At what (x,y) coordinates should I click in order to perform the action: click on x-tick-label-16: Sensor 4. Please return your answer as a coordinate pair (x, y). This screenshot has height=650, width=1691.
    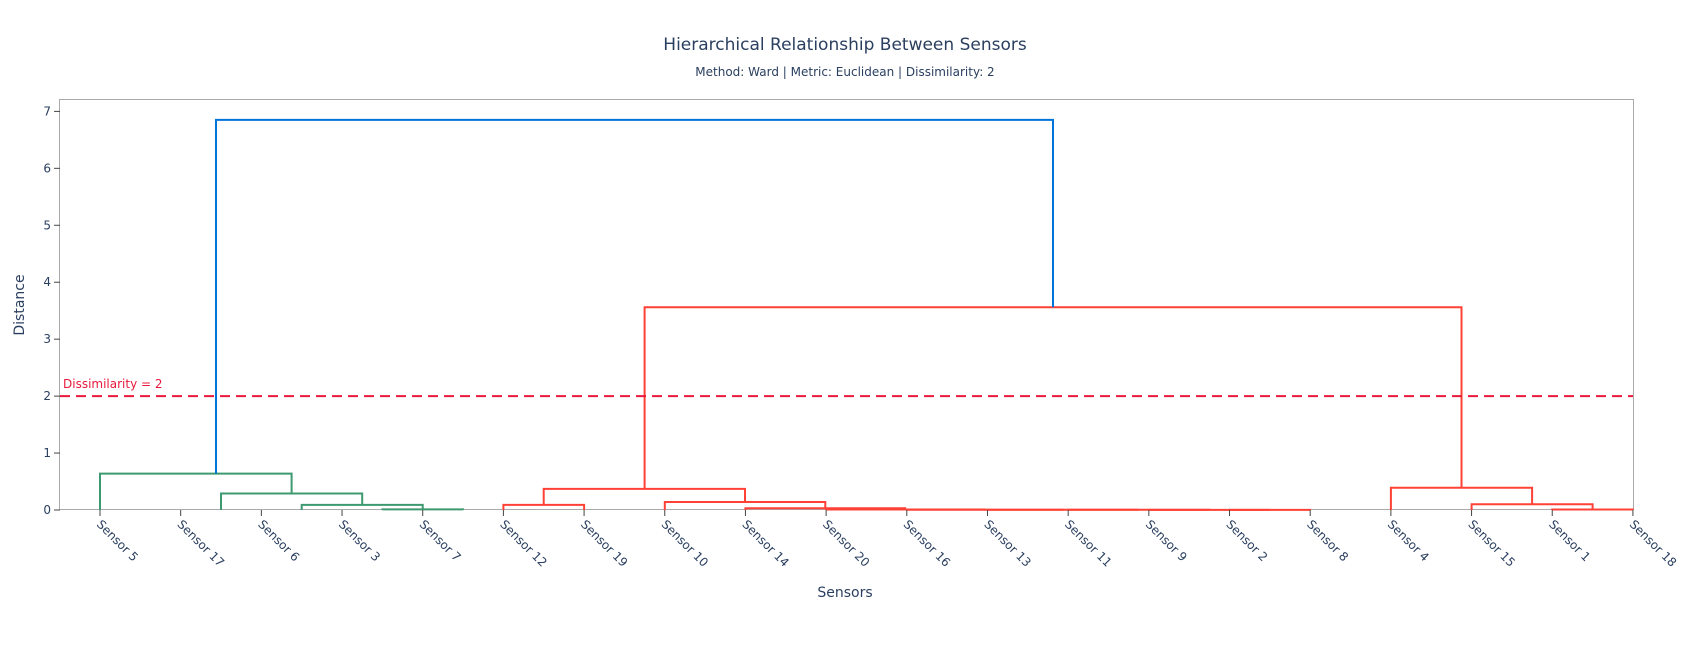
    Looking at the image, I should click on (1408, 540).